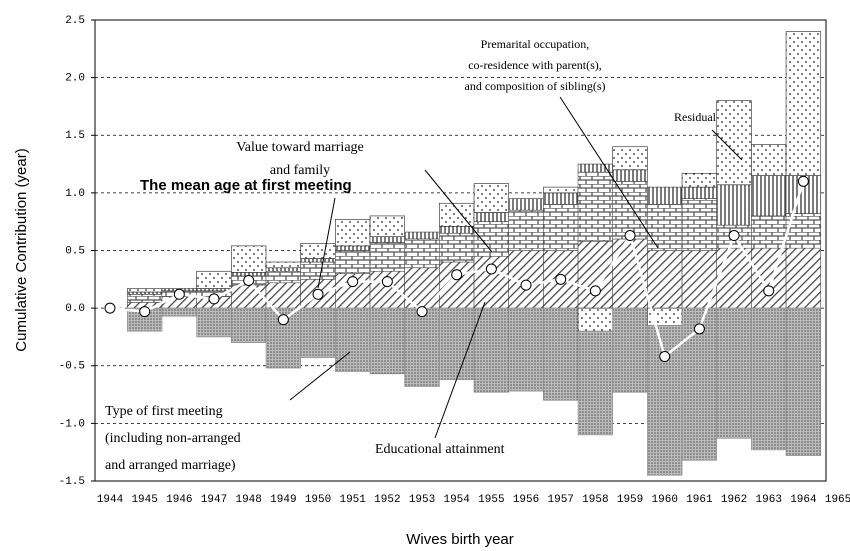 This screenshot has height=551, width=850. I want to click on x-tick-label: 1954, so click(456, 500).